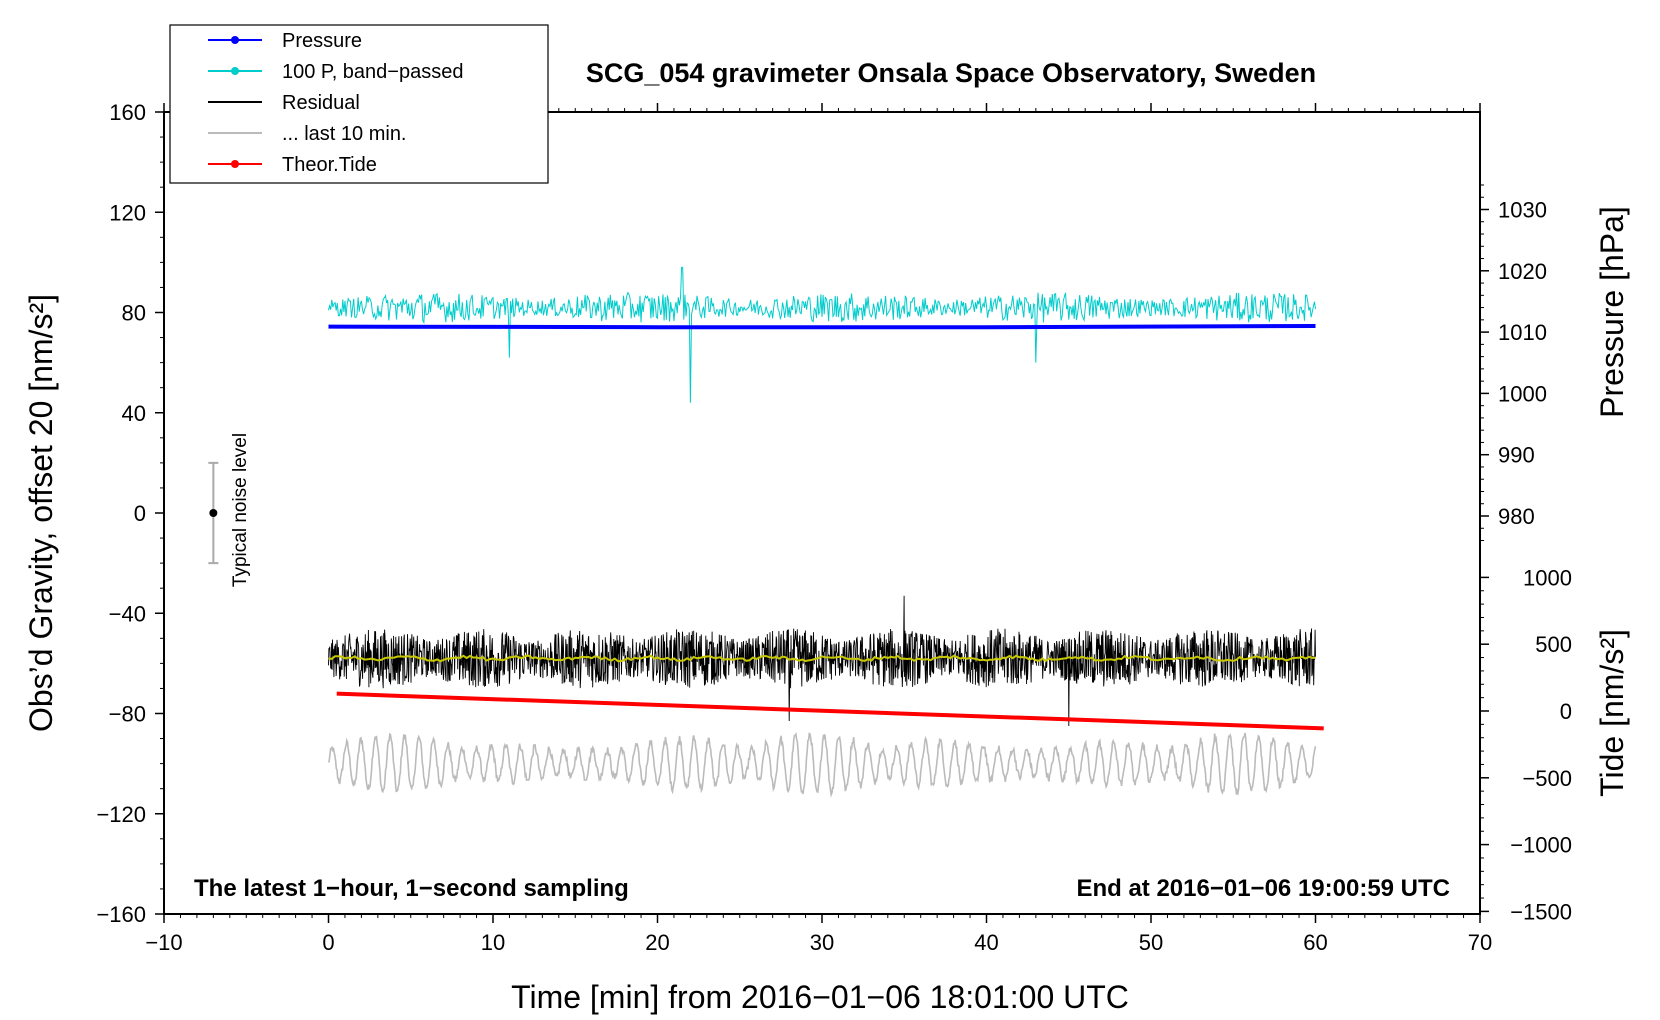  What do you see at coordinates (1522, 271) in the screenshot?
I see `pressure-tick-label: 1020` at bounding box center [1522, 271].